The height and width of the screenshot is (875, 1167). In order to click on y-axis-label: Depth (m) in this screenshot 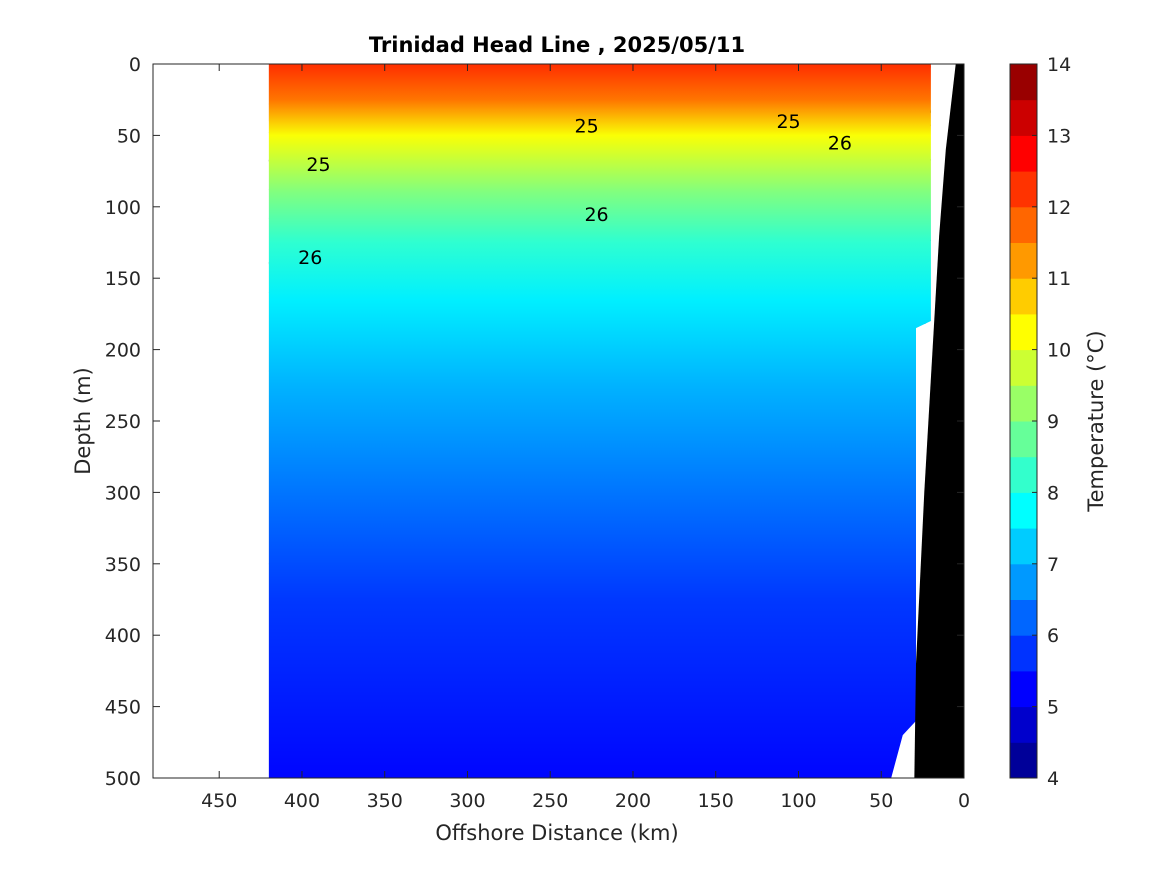, I will do `click(83, 420)`.